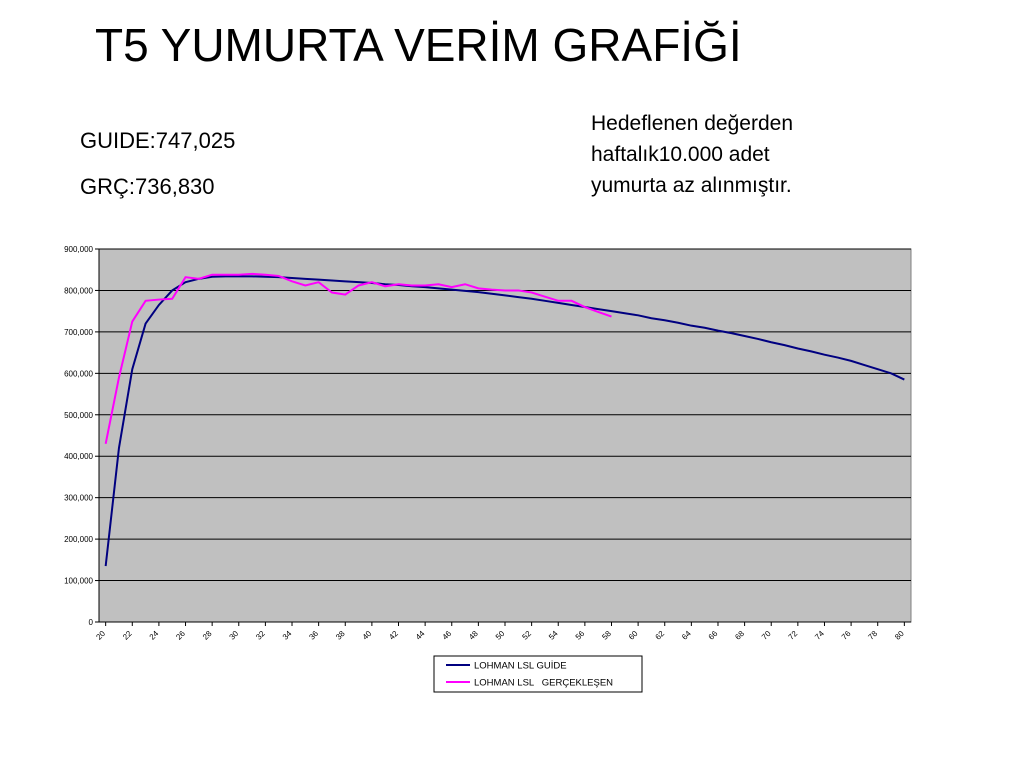 Image resolution: width=1024 pixels, height=768 pixels. Describe the element at coordinates (713, 635) in the screenshot. I see `x-tick-label: 66` at that location.